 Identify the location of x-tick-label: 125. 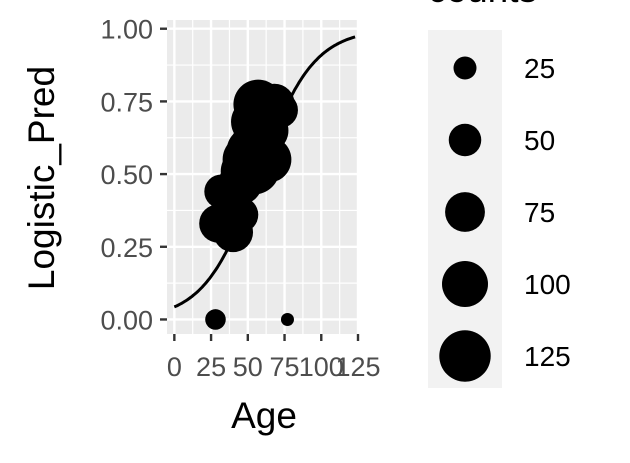
(357, 367).